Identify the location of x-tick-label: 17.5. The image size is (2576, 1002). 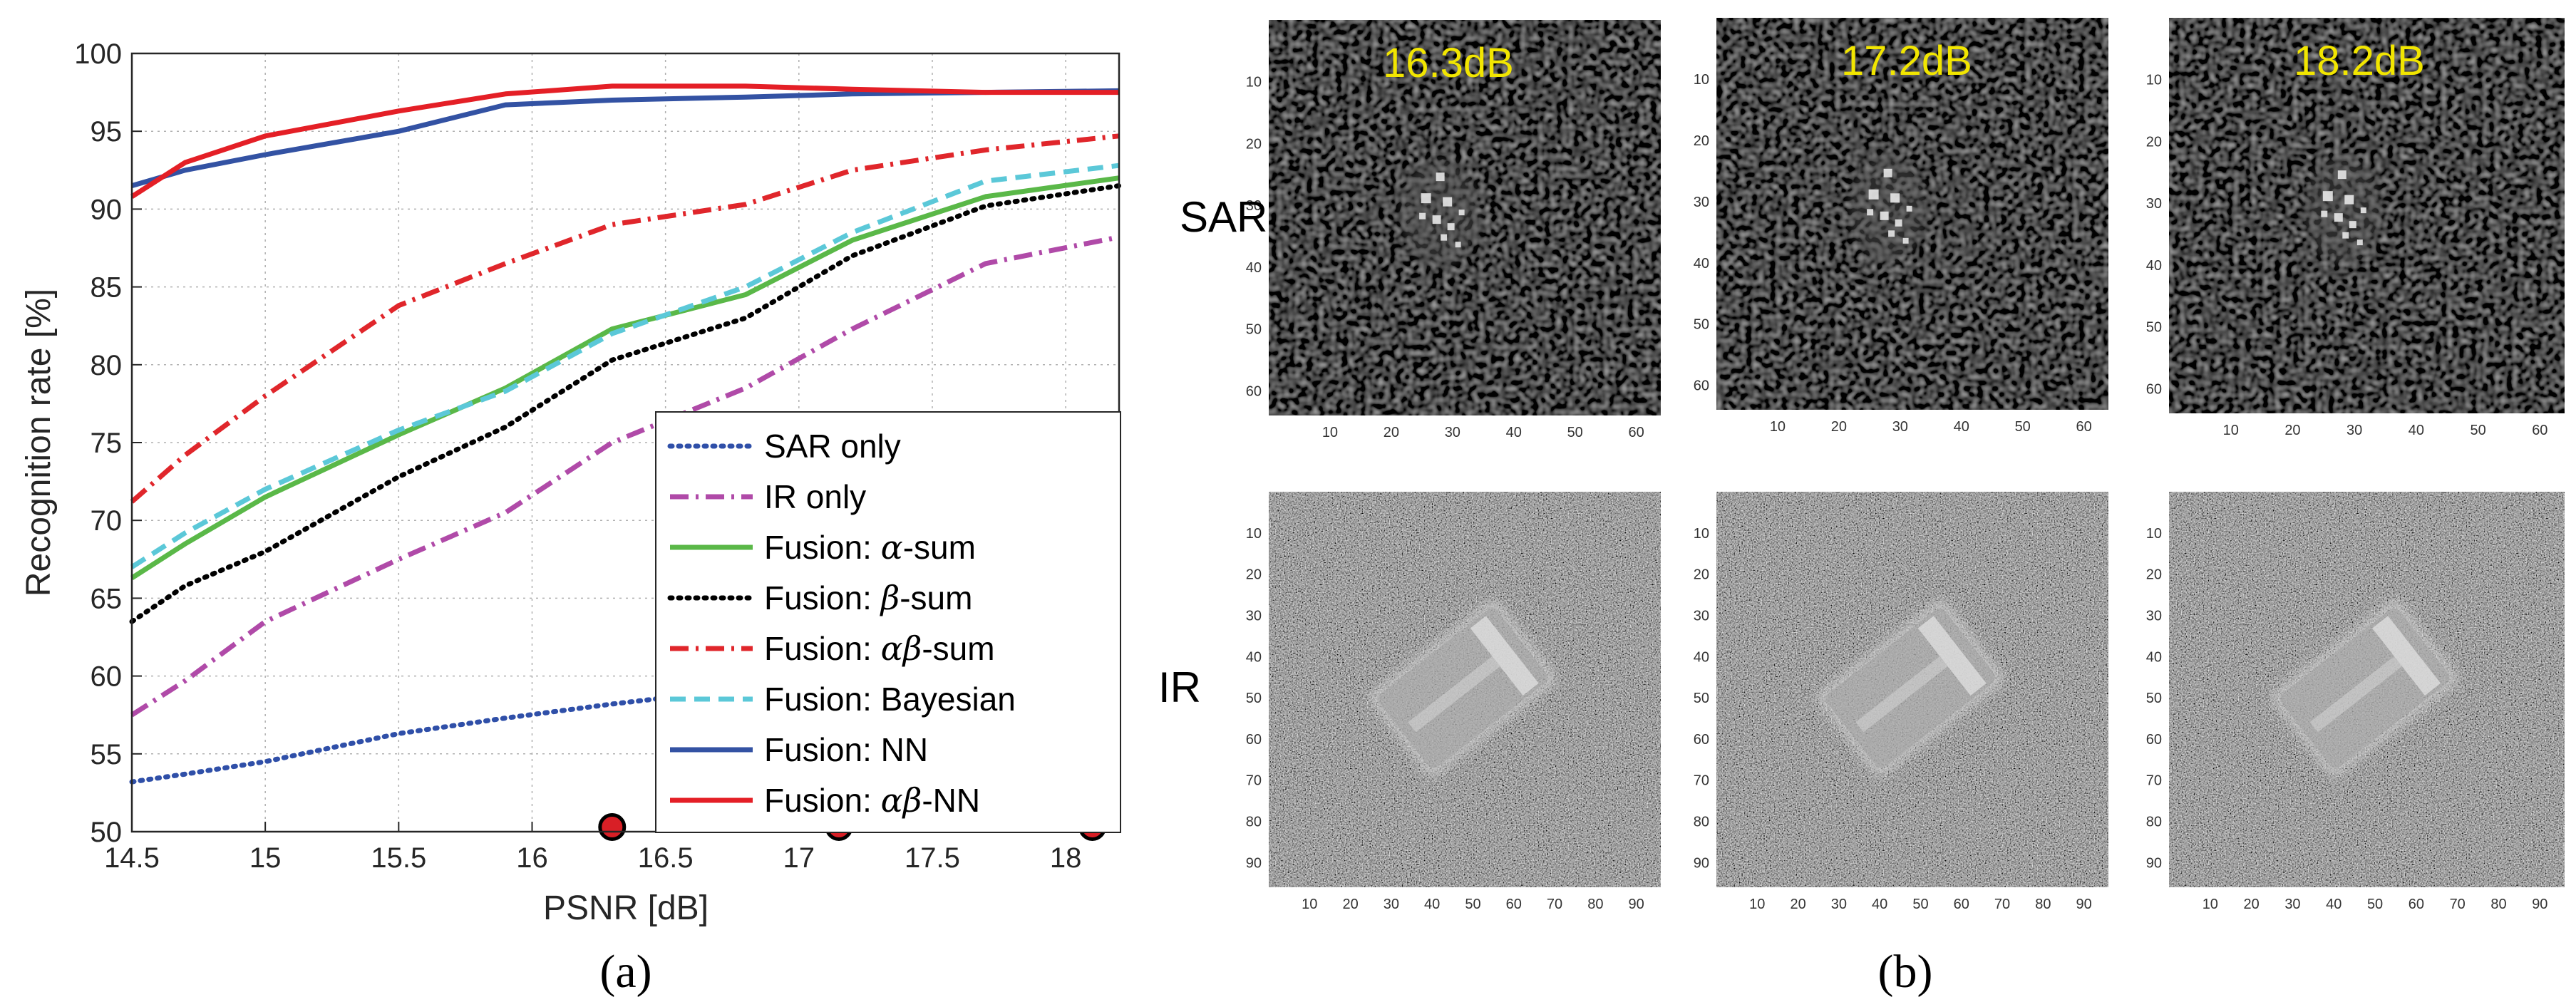
(932, 858).